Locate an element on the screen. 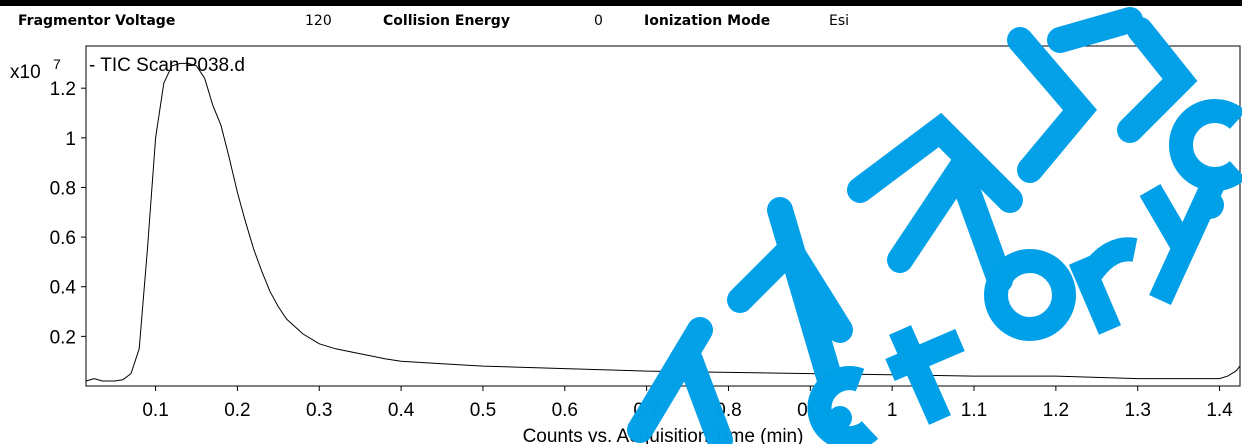  x-tick-label: 1 is located at coordinates (892, 410).